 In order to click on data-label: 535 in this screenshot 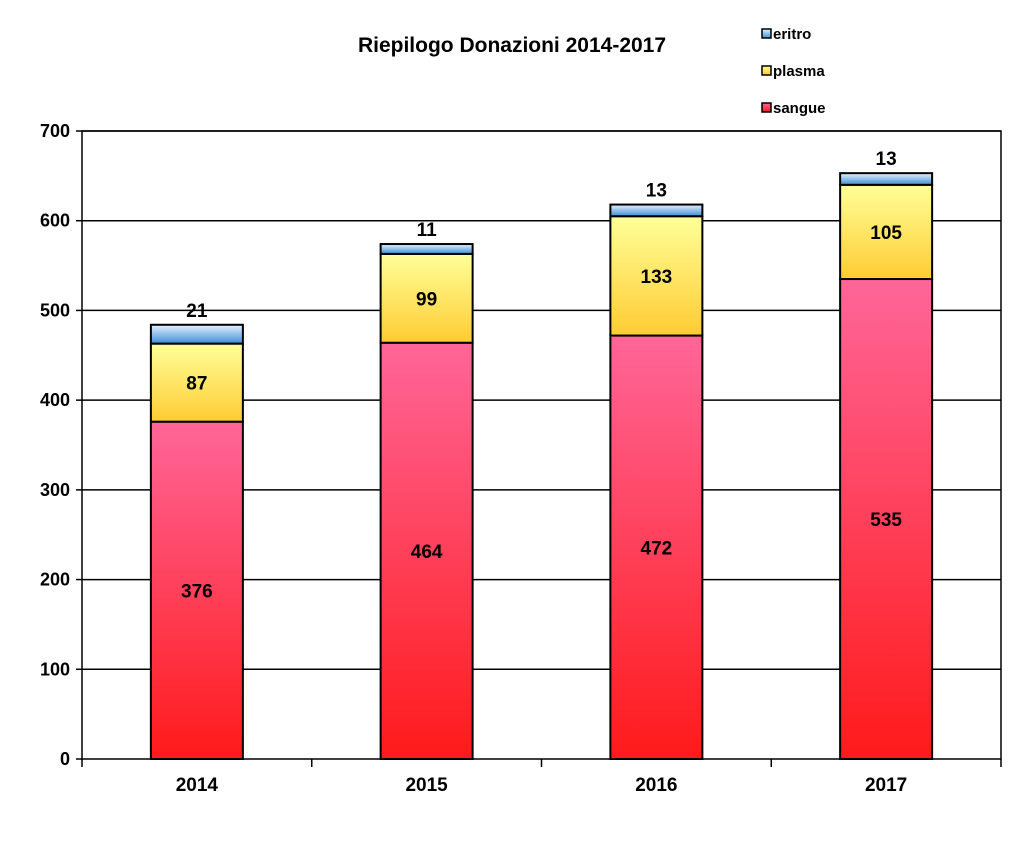, I will do `click(886, 520)`.